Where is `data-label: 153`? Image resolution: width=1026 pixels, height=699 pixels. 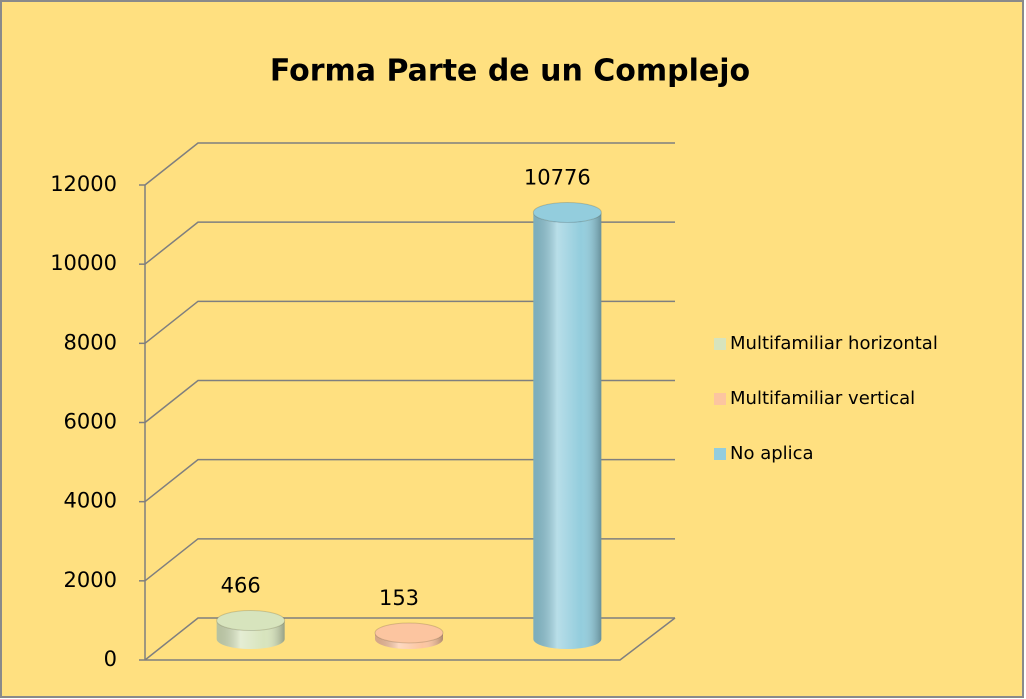
data-label: 153 is located at coordinates (399, 598).